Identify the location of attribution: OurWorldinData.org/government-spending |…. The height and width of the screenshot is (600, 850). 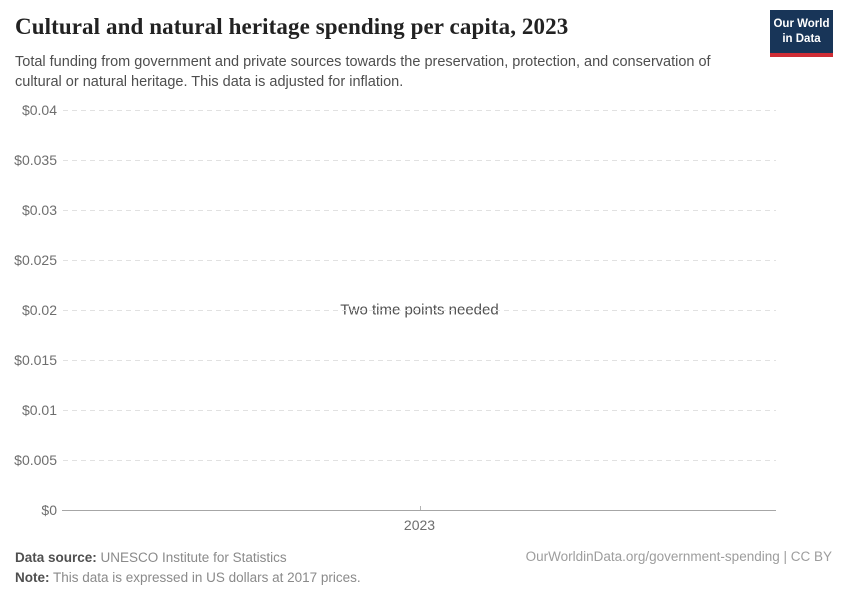
(678, 556).